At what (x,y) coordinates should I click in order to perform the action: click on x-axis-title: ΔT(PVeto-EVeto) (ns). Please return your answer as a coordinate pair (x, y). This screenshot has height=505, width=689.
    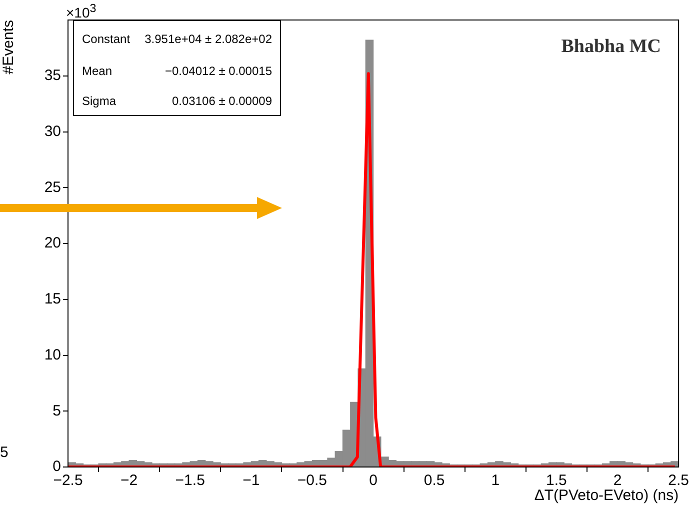
    Looking at the image, I should click on (606, 495).